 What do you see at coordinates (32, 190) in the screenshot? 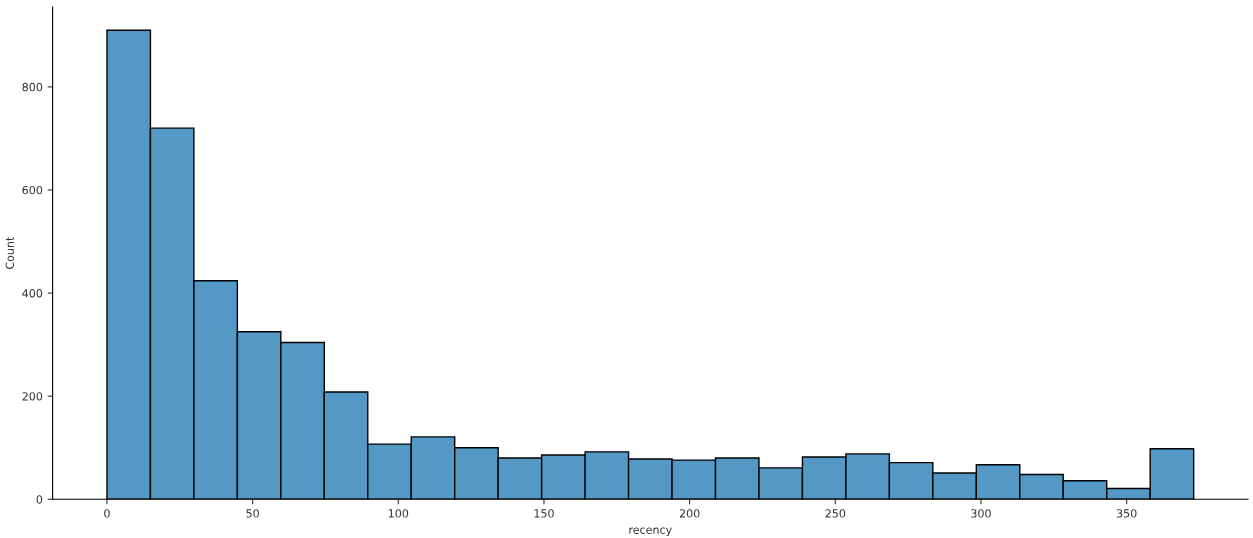
I see `y-tick-label: 600` at bounding box center [32, 190].